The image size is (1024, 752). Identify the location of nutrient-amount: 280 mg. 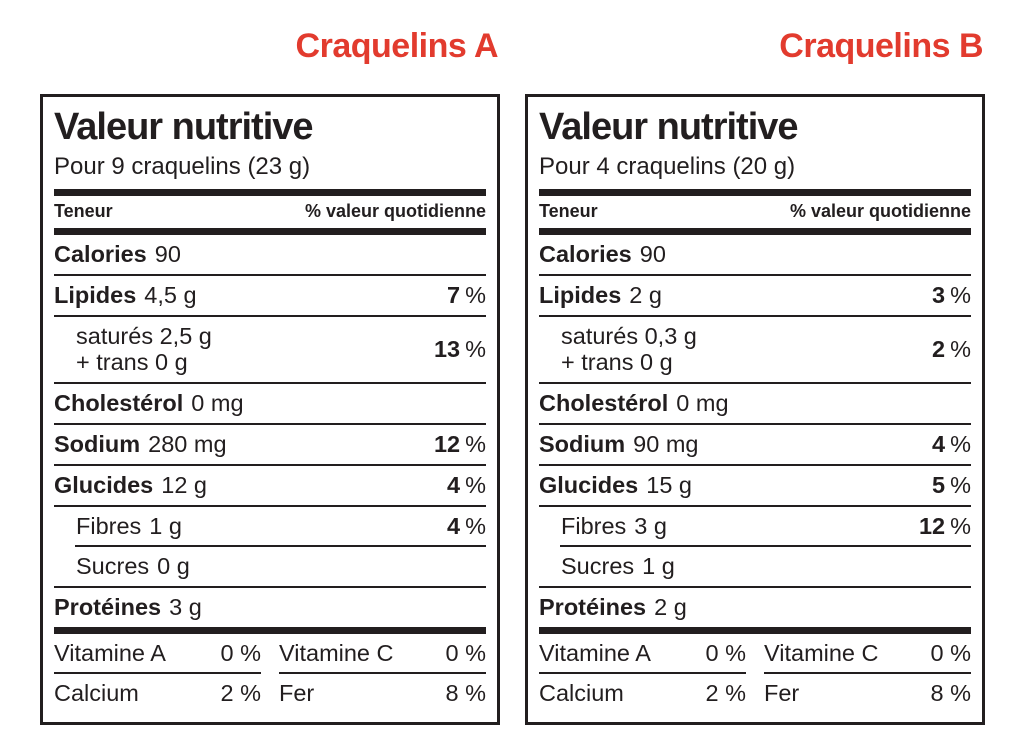
(187, 444).